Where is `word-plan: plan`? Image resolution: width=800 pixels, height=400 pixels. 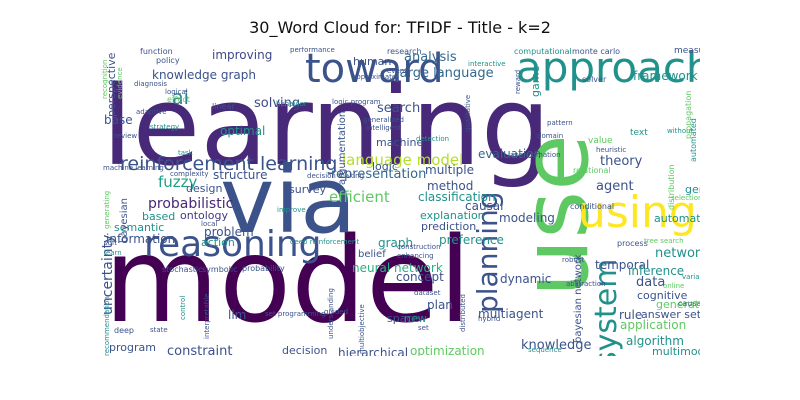 word-plan: plan is located at coordinates (440, 305).